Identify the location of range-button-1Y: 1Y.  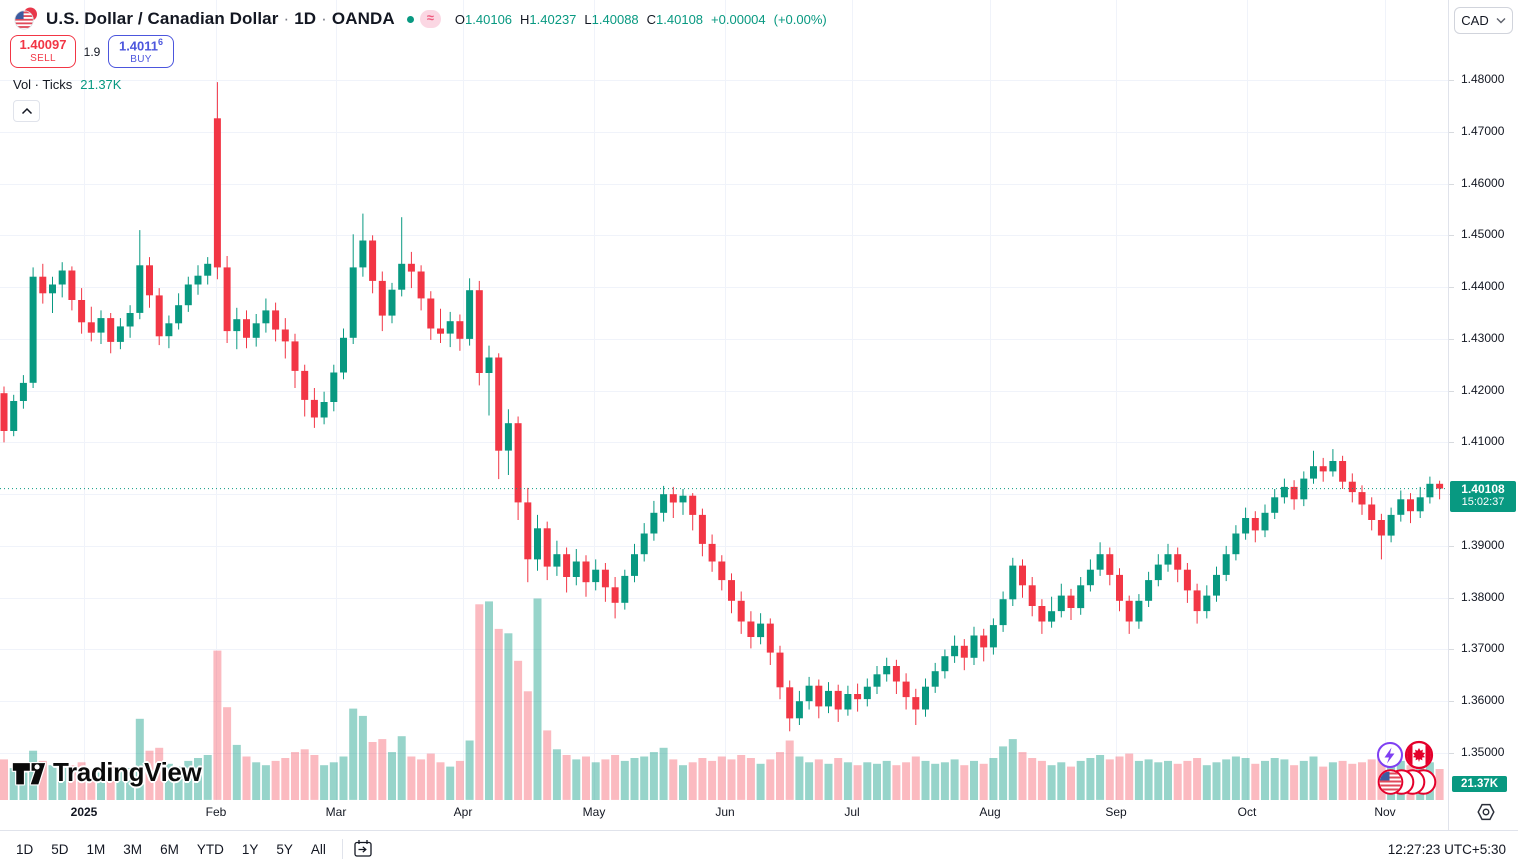
(250, 849).